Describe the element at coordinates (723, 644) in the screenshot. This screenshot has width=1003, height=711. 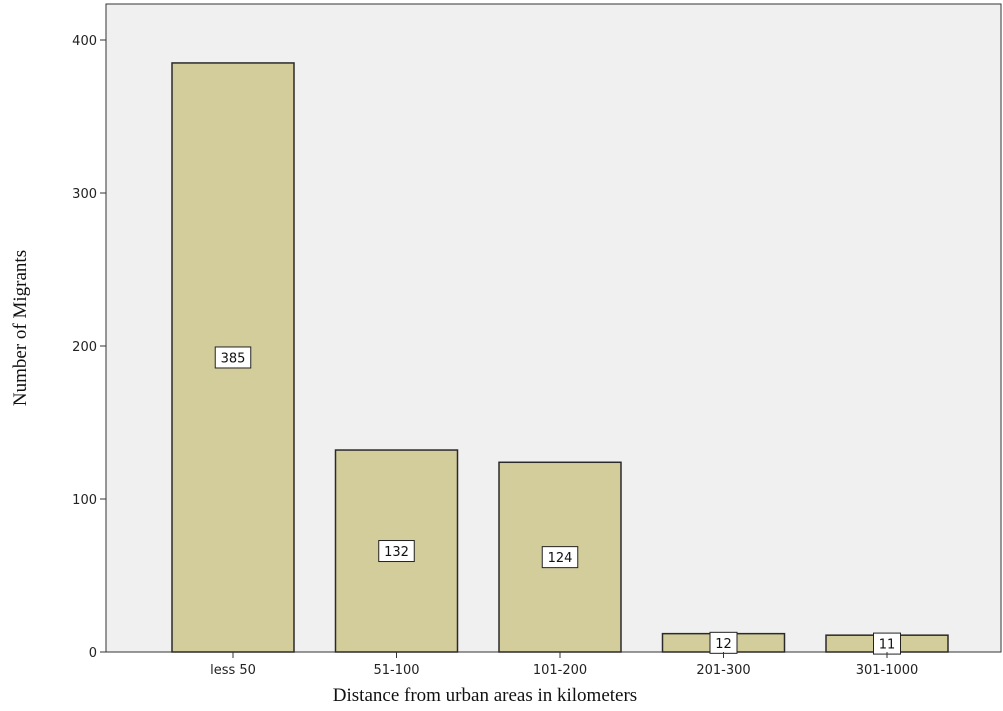
I see `data-label: 12` at that location.